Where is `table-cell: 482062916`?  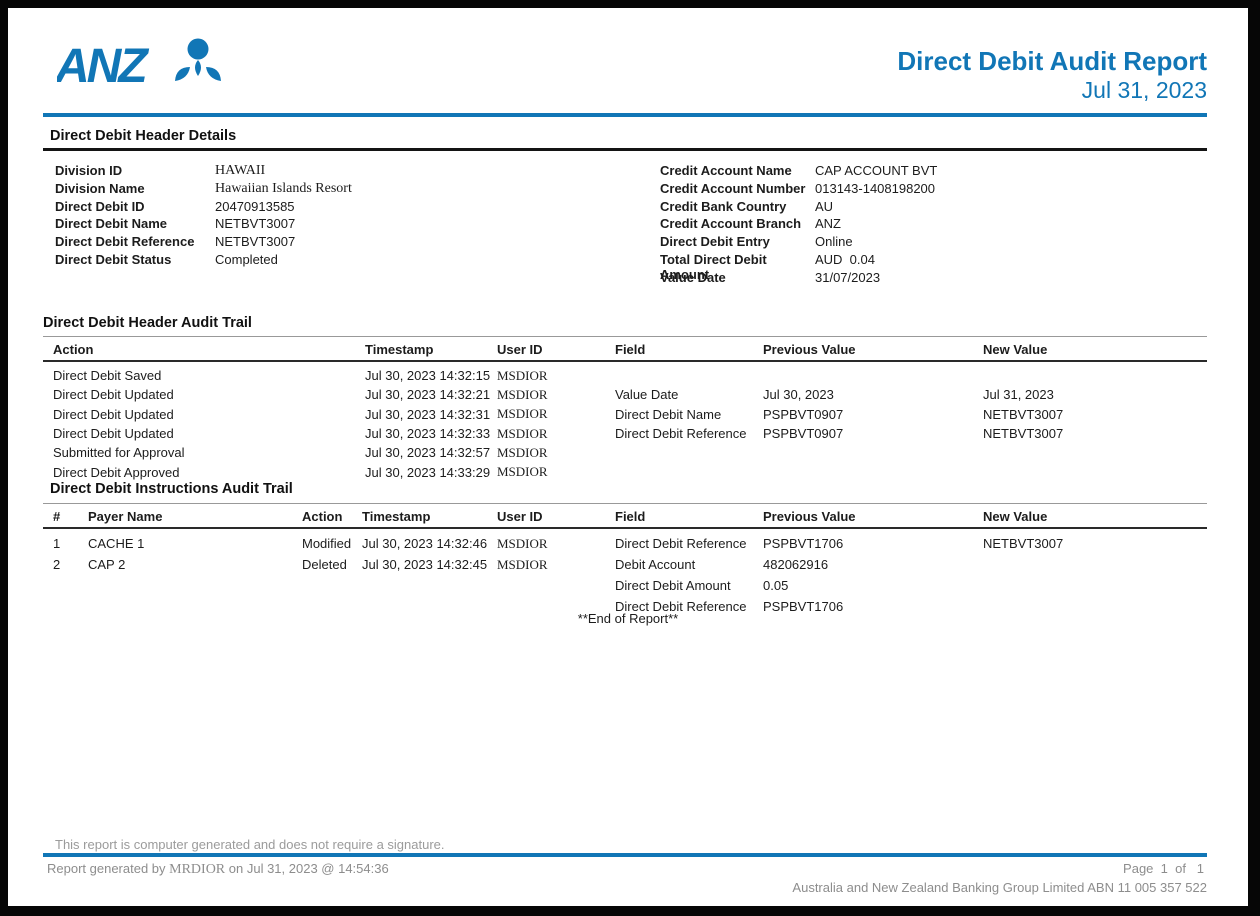
table-cell: 482062916 is located at coordinates (796, 564).